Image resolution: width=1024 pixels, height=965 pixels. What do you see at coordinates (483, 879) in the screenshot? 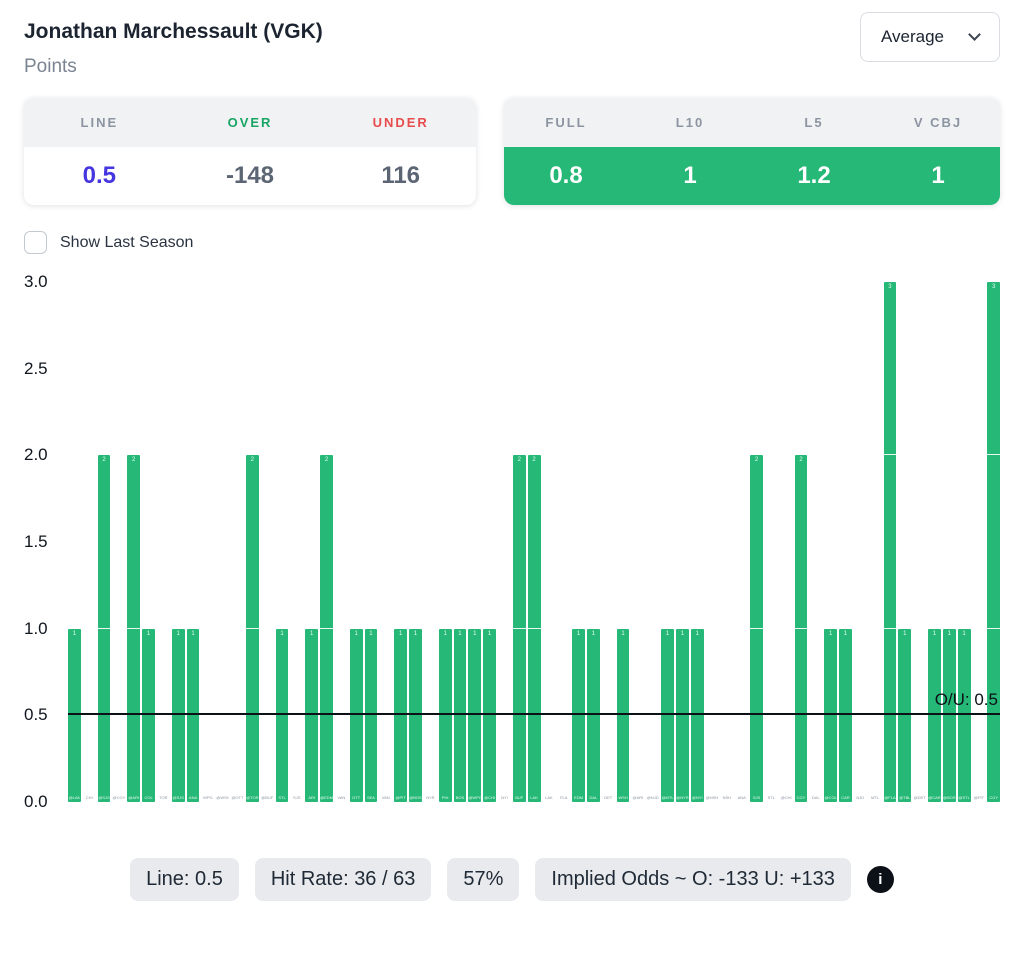
I see `hit-rate-percent-badge: 57%` at bounding box center [483, 879].